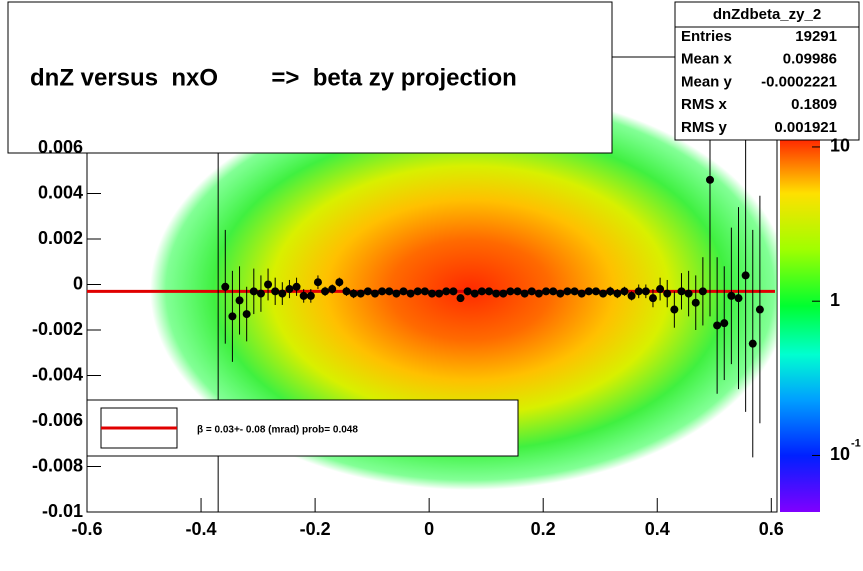 The image size is (863, 571). I want to click on y-tick-label: -0.008, so click(57, 465).